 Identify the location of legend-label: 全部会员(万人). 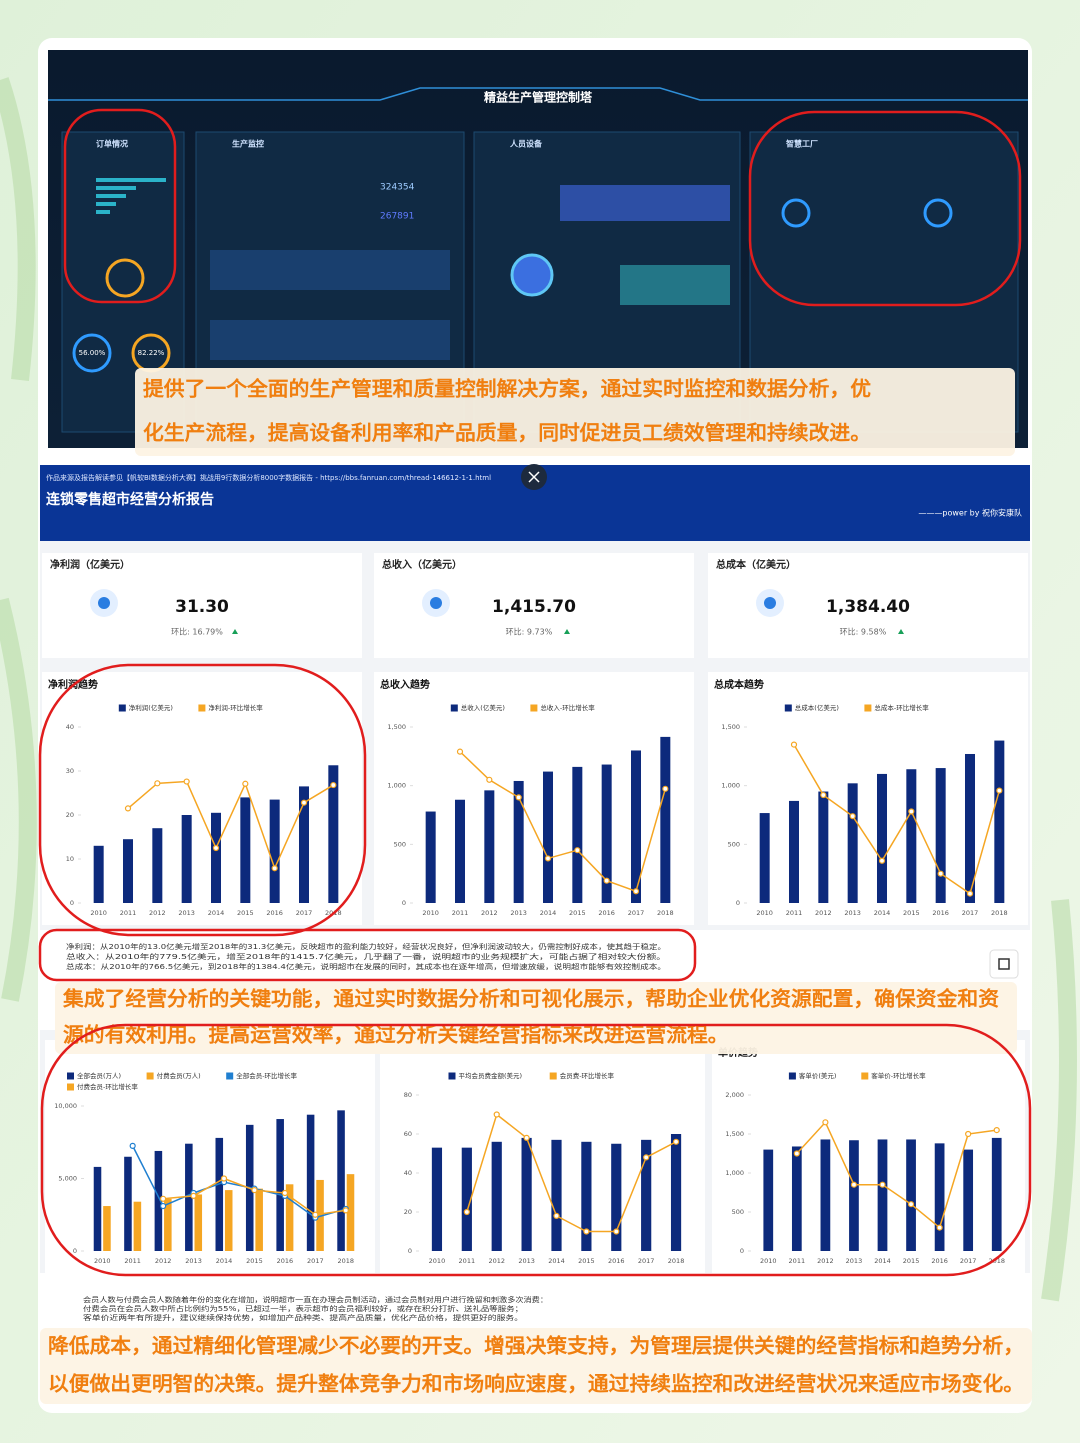
(99, 1075).